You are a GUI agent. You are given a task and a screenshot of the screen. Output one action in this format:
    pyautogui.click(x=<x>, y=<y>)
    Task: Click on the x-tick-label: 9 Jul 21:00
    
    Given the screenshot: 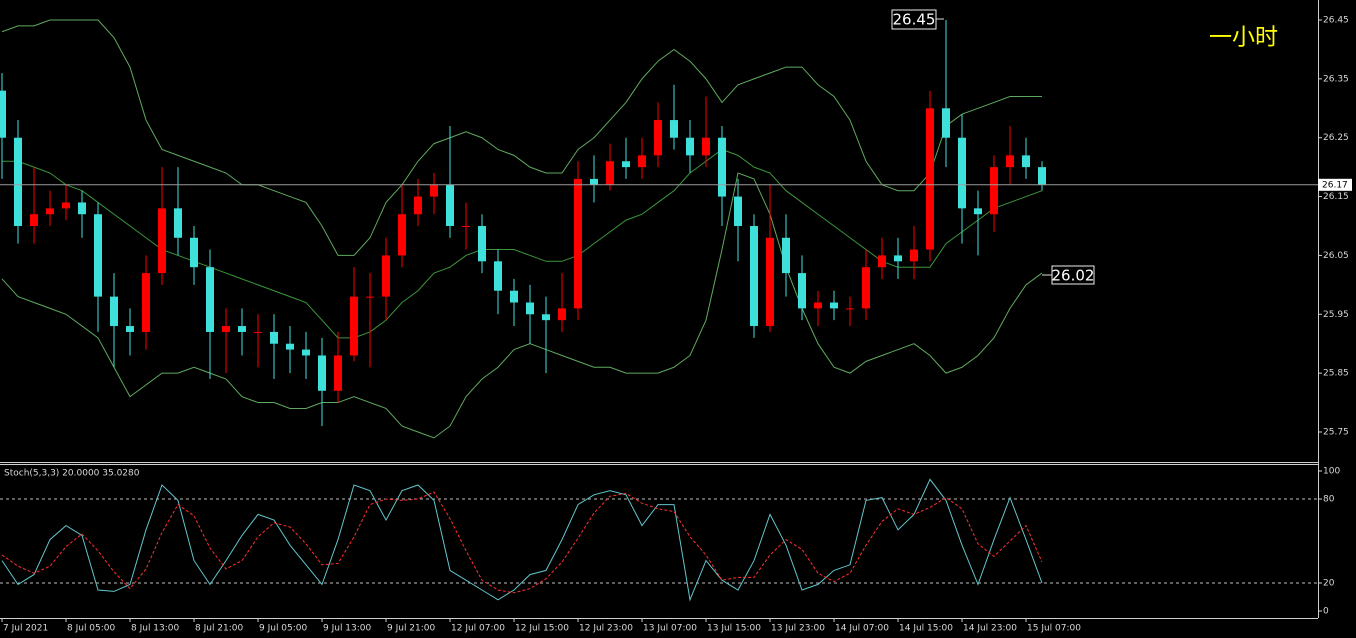 What is the action you would take?
    pyautogui.click(x=411, y=629)
    